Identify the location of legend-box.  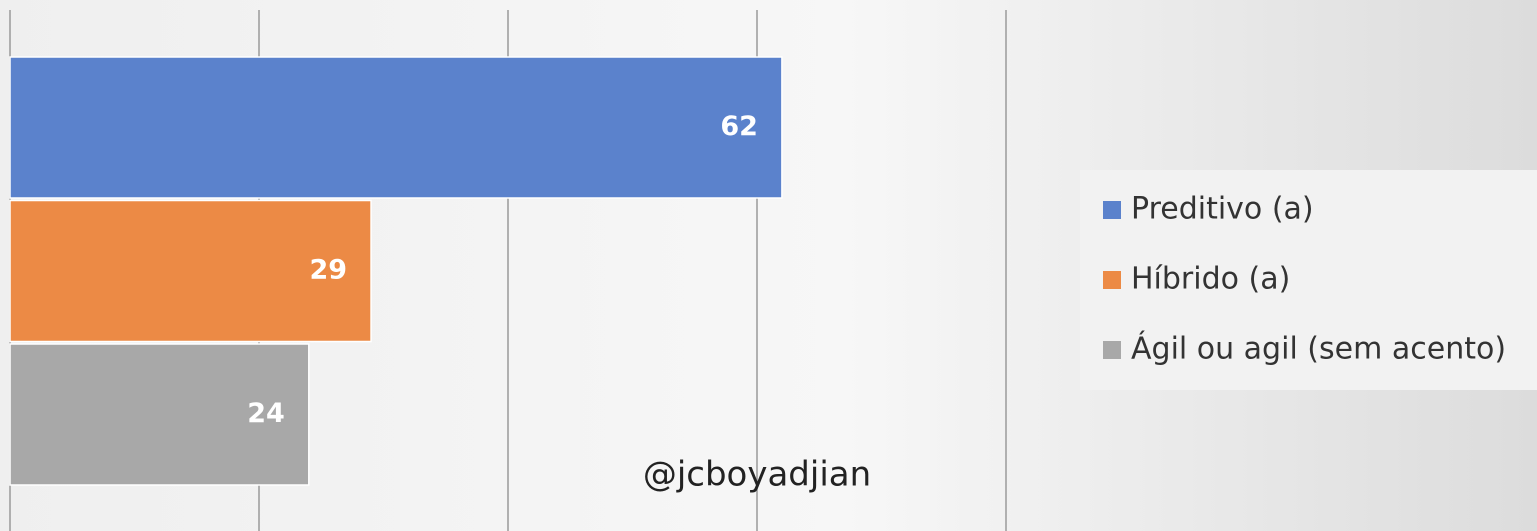
(1308, 280).